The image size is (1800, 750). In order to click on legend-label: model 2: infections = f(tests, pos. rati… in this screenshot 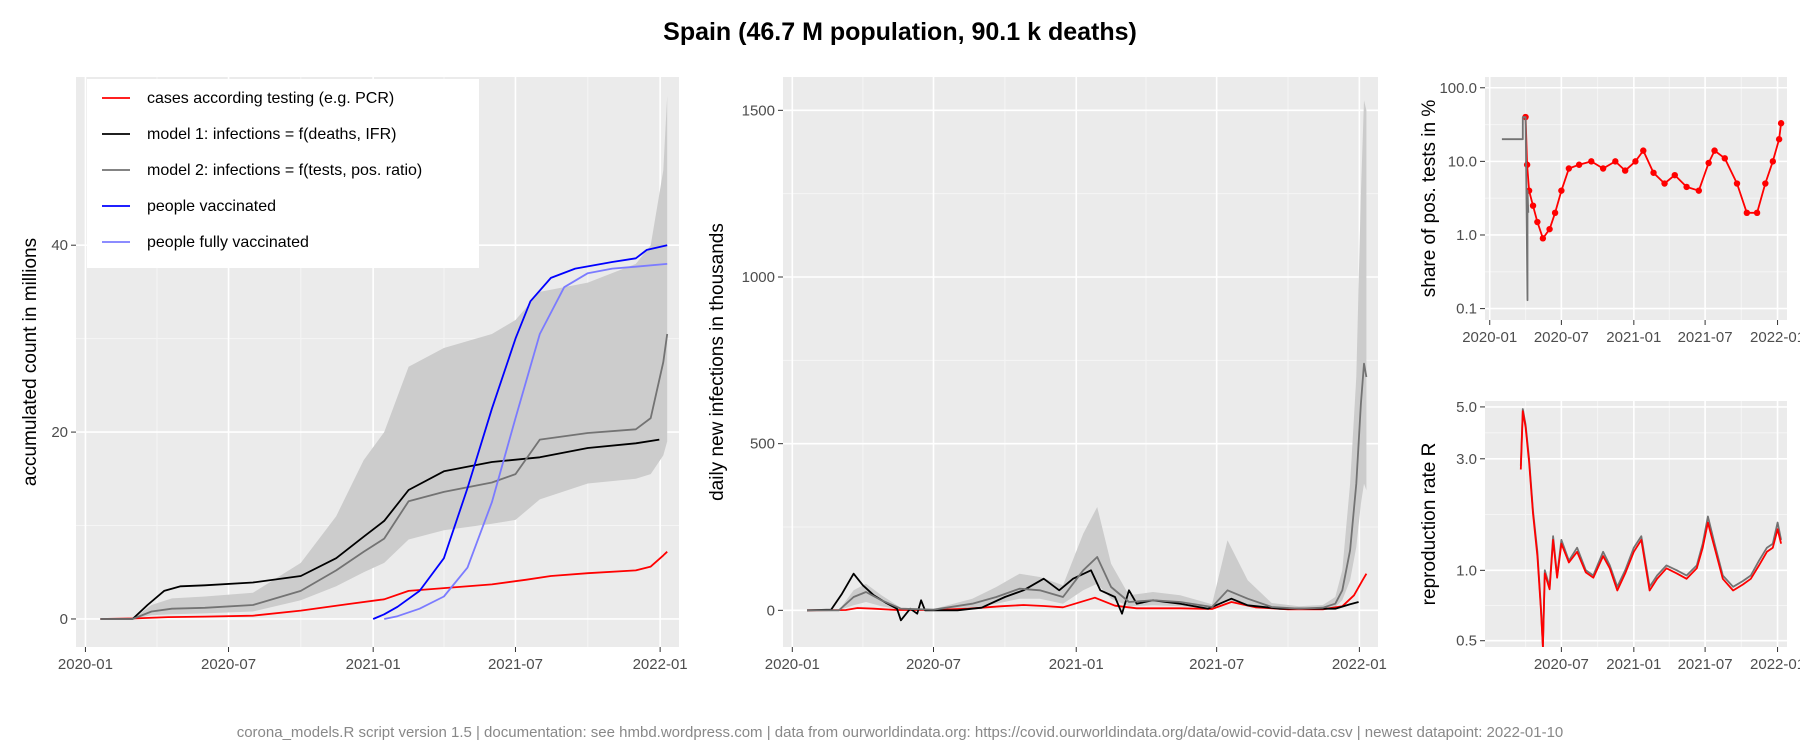, I will do `click(284, 170)`.